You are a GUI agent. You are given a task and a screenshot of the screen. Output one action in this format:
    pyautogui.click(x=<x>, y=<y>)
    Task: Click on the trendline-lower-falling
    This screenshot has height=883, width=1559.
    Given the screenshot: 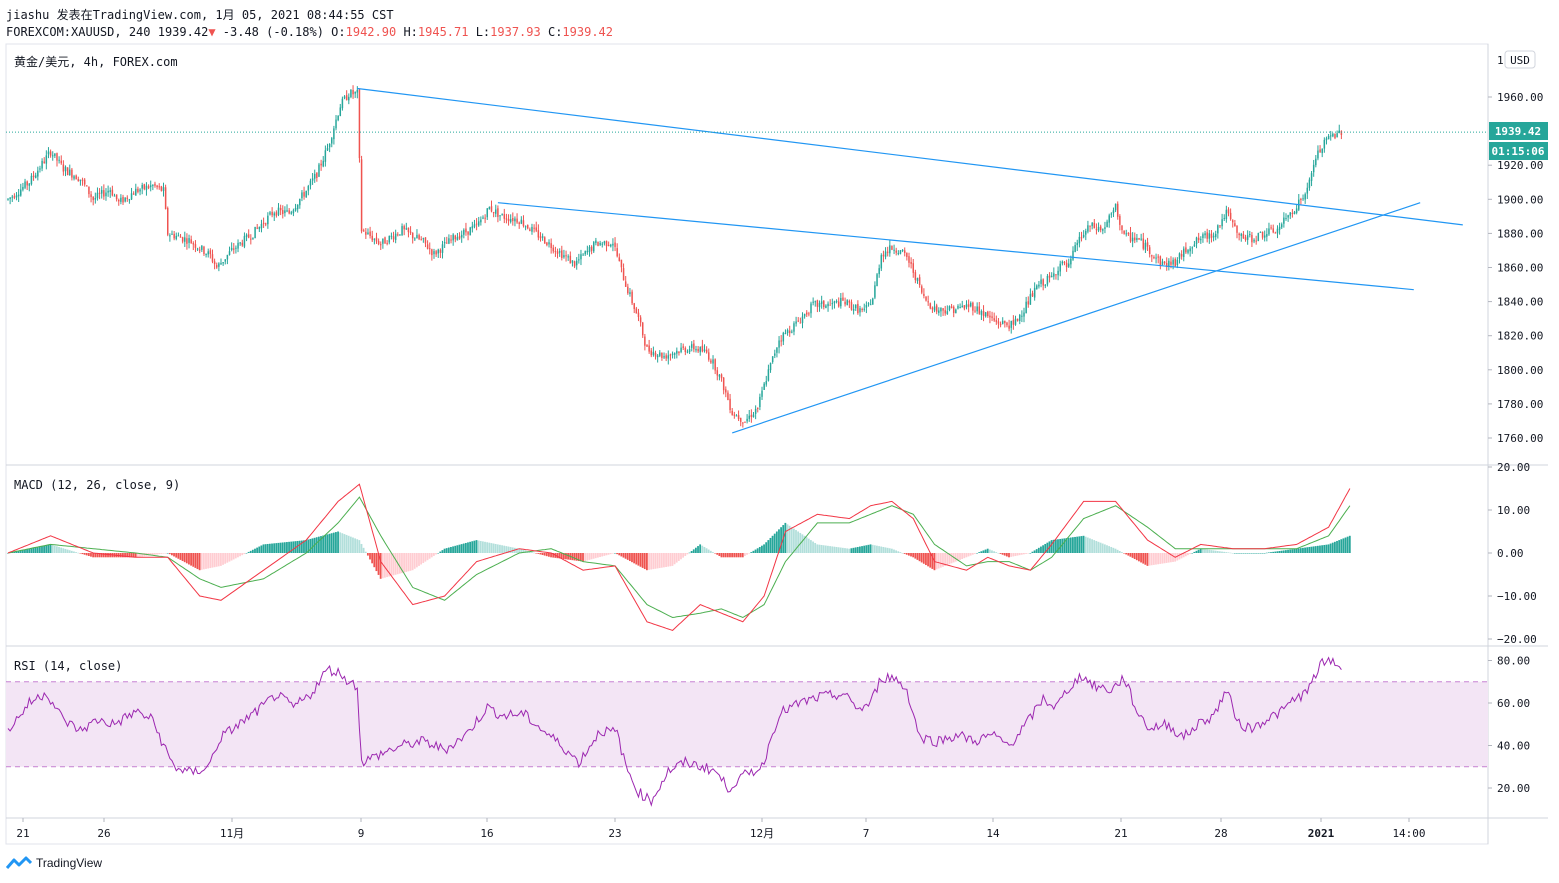 What is the action you would take?
    pyautogui.click(x=955, y=246)
    